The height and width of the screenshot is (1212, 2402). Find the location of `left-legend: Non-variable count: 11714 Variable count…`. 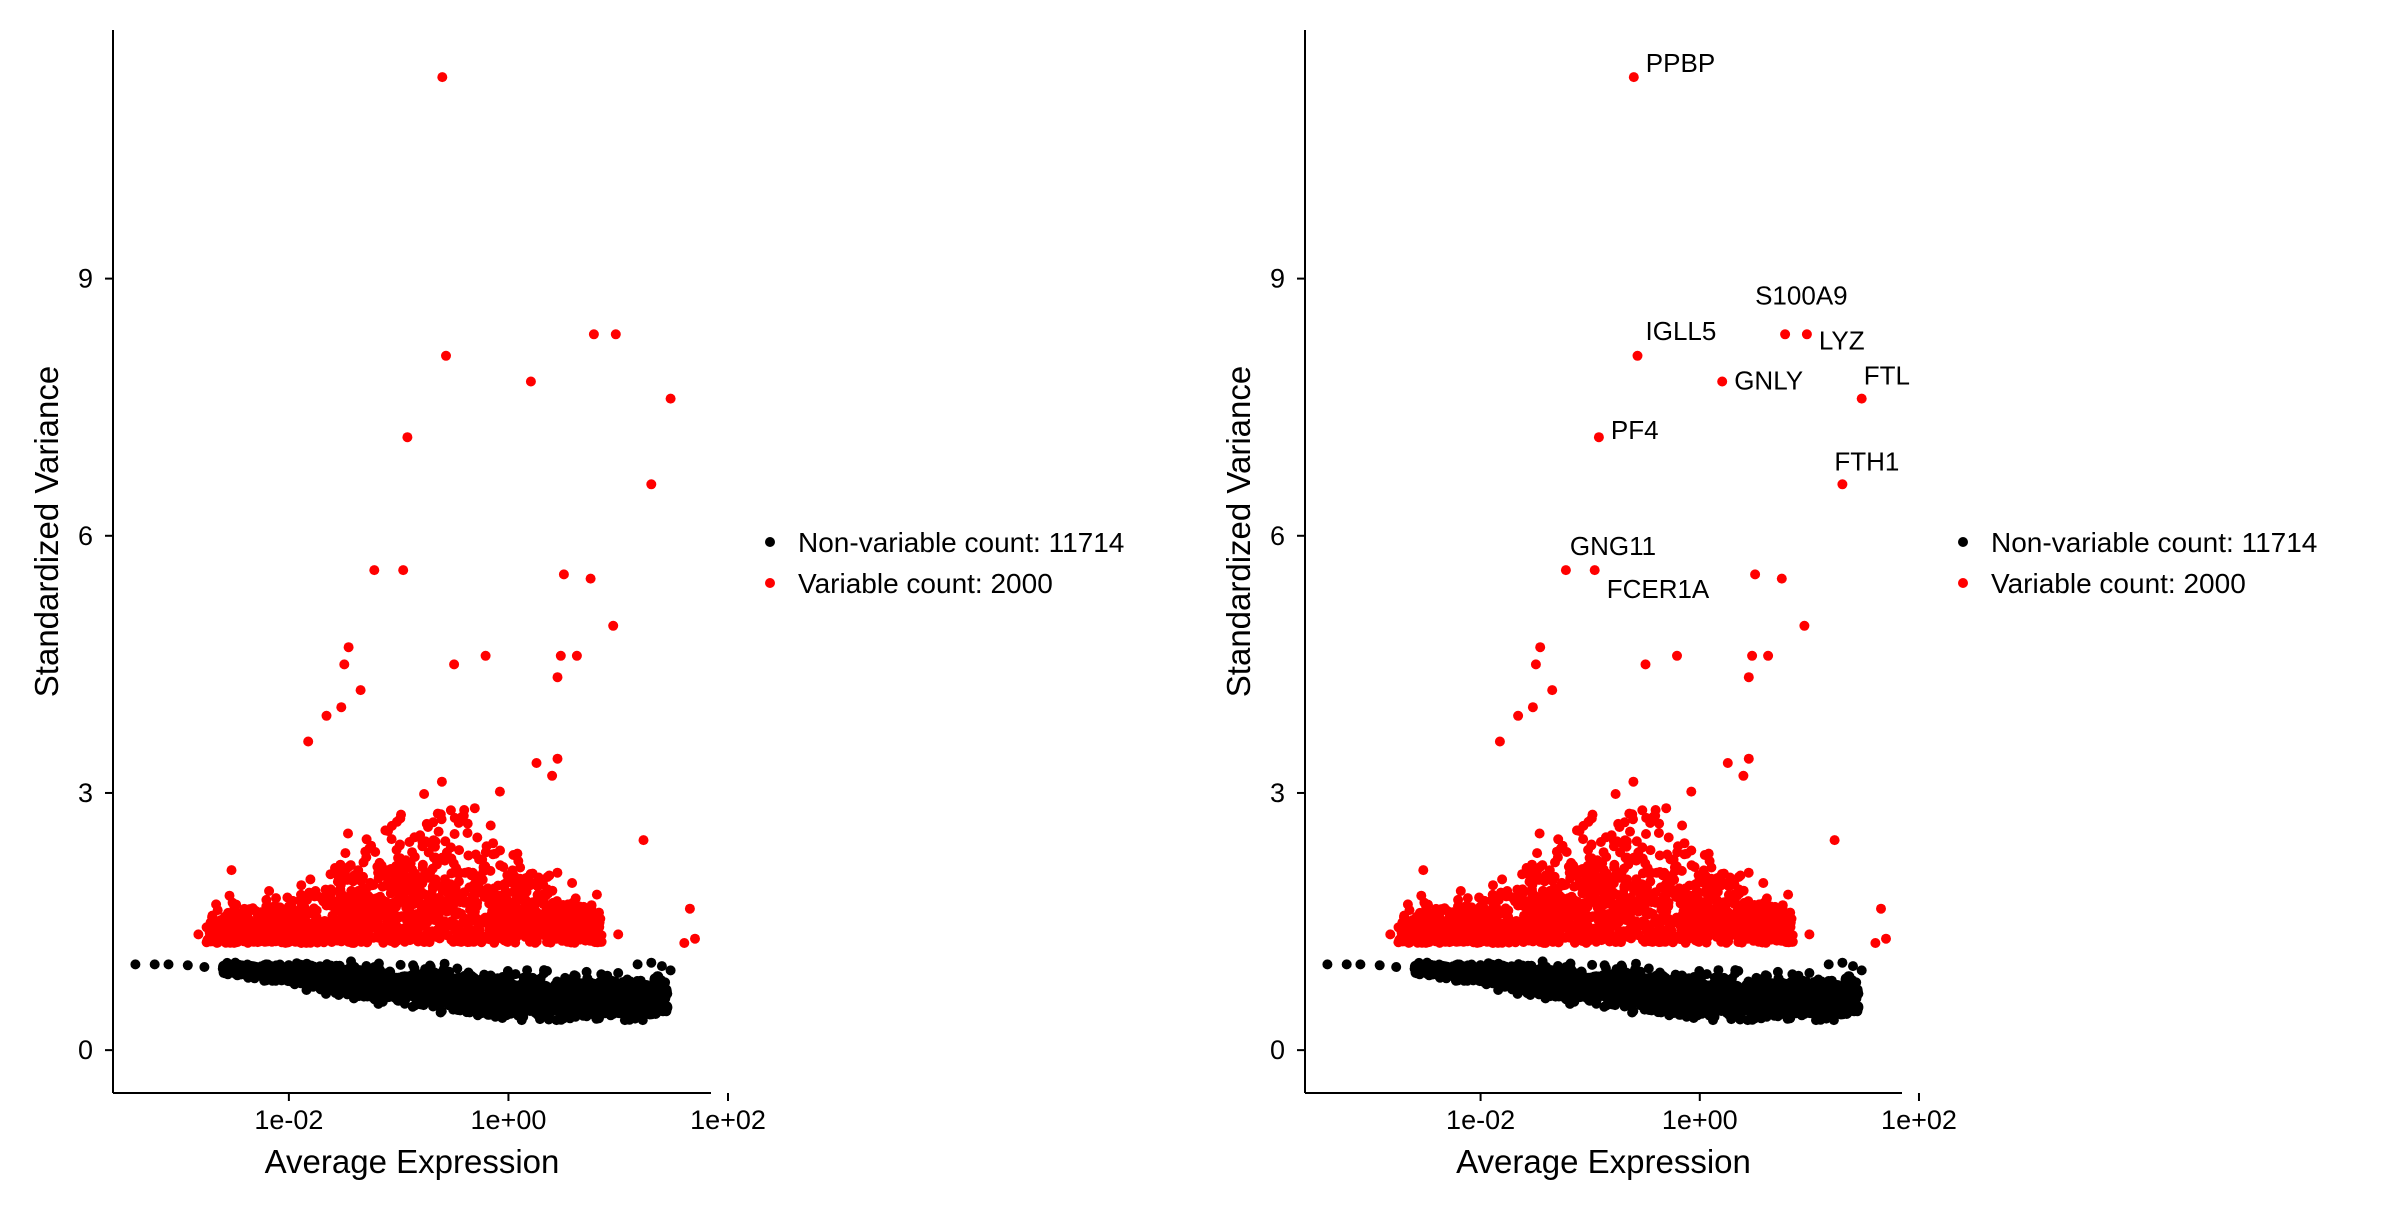

left-legend: Non-variable count: 11714 Variable count… is located at coordinates (944, 563).